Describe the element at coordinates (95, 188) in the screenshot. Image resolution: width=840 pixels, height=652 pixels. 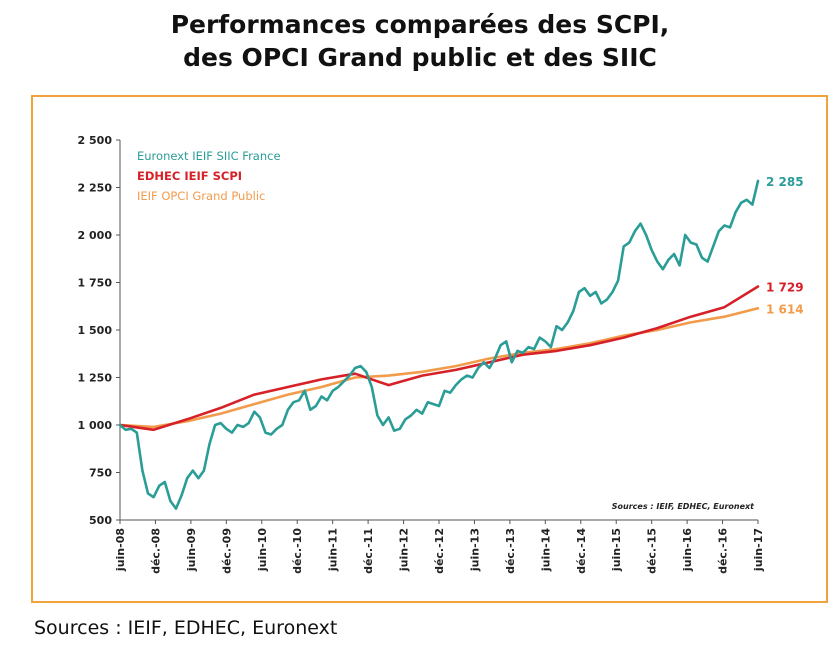
I see `y-tick-label: 2 250` at that location.